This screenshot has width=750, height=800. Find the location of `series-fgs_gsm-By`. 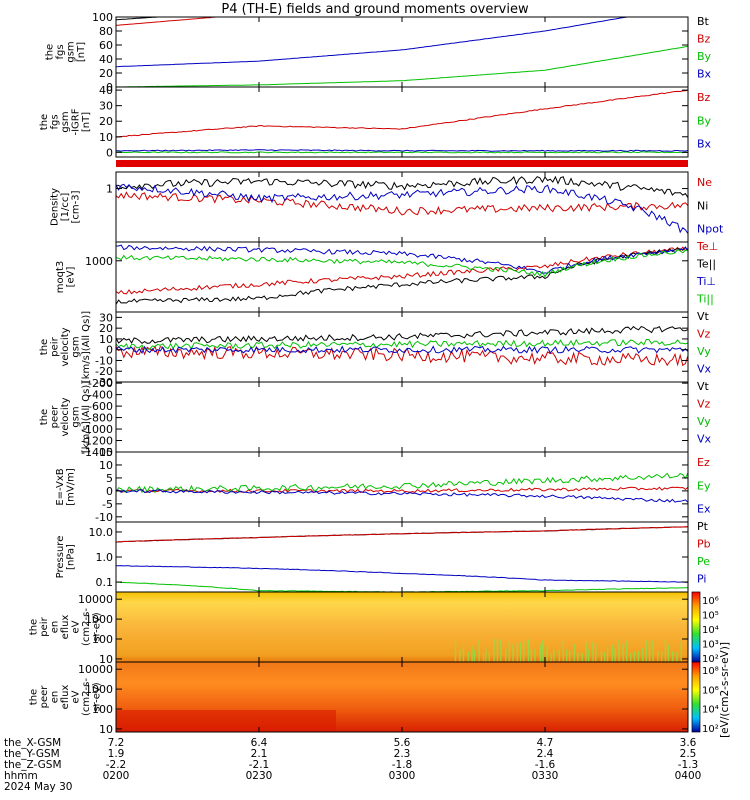

series-fgs_gsm-By is located at coordinates (402, 66).